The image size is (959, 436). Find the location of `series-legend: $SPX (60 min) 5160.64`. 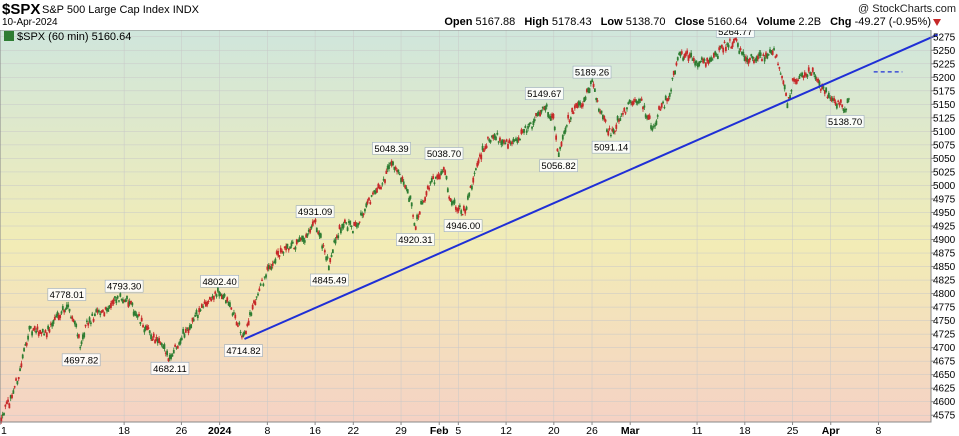

series-legend: $SPX (60 min) 5160.64 is located at coordinates (67, 37).